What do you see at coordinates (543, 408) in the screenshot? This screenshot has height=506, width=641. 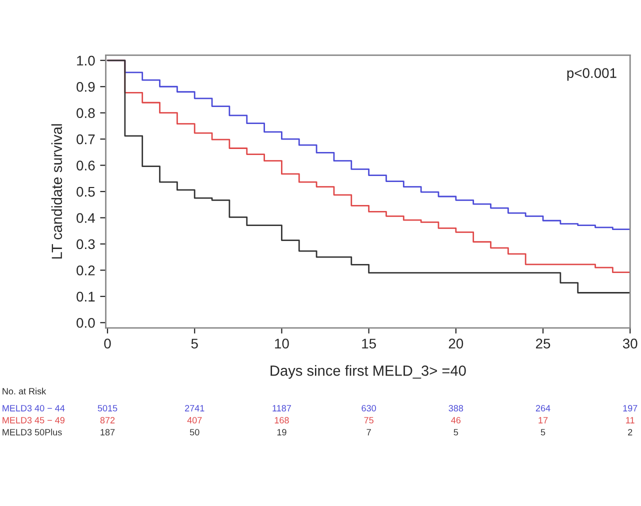 I see `text: 264` at bounding box center [543, 408].